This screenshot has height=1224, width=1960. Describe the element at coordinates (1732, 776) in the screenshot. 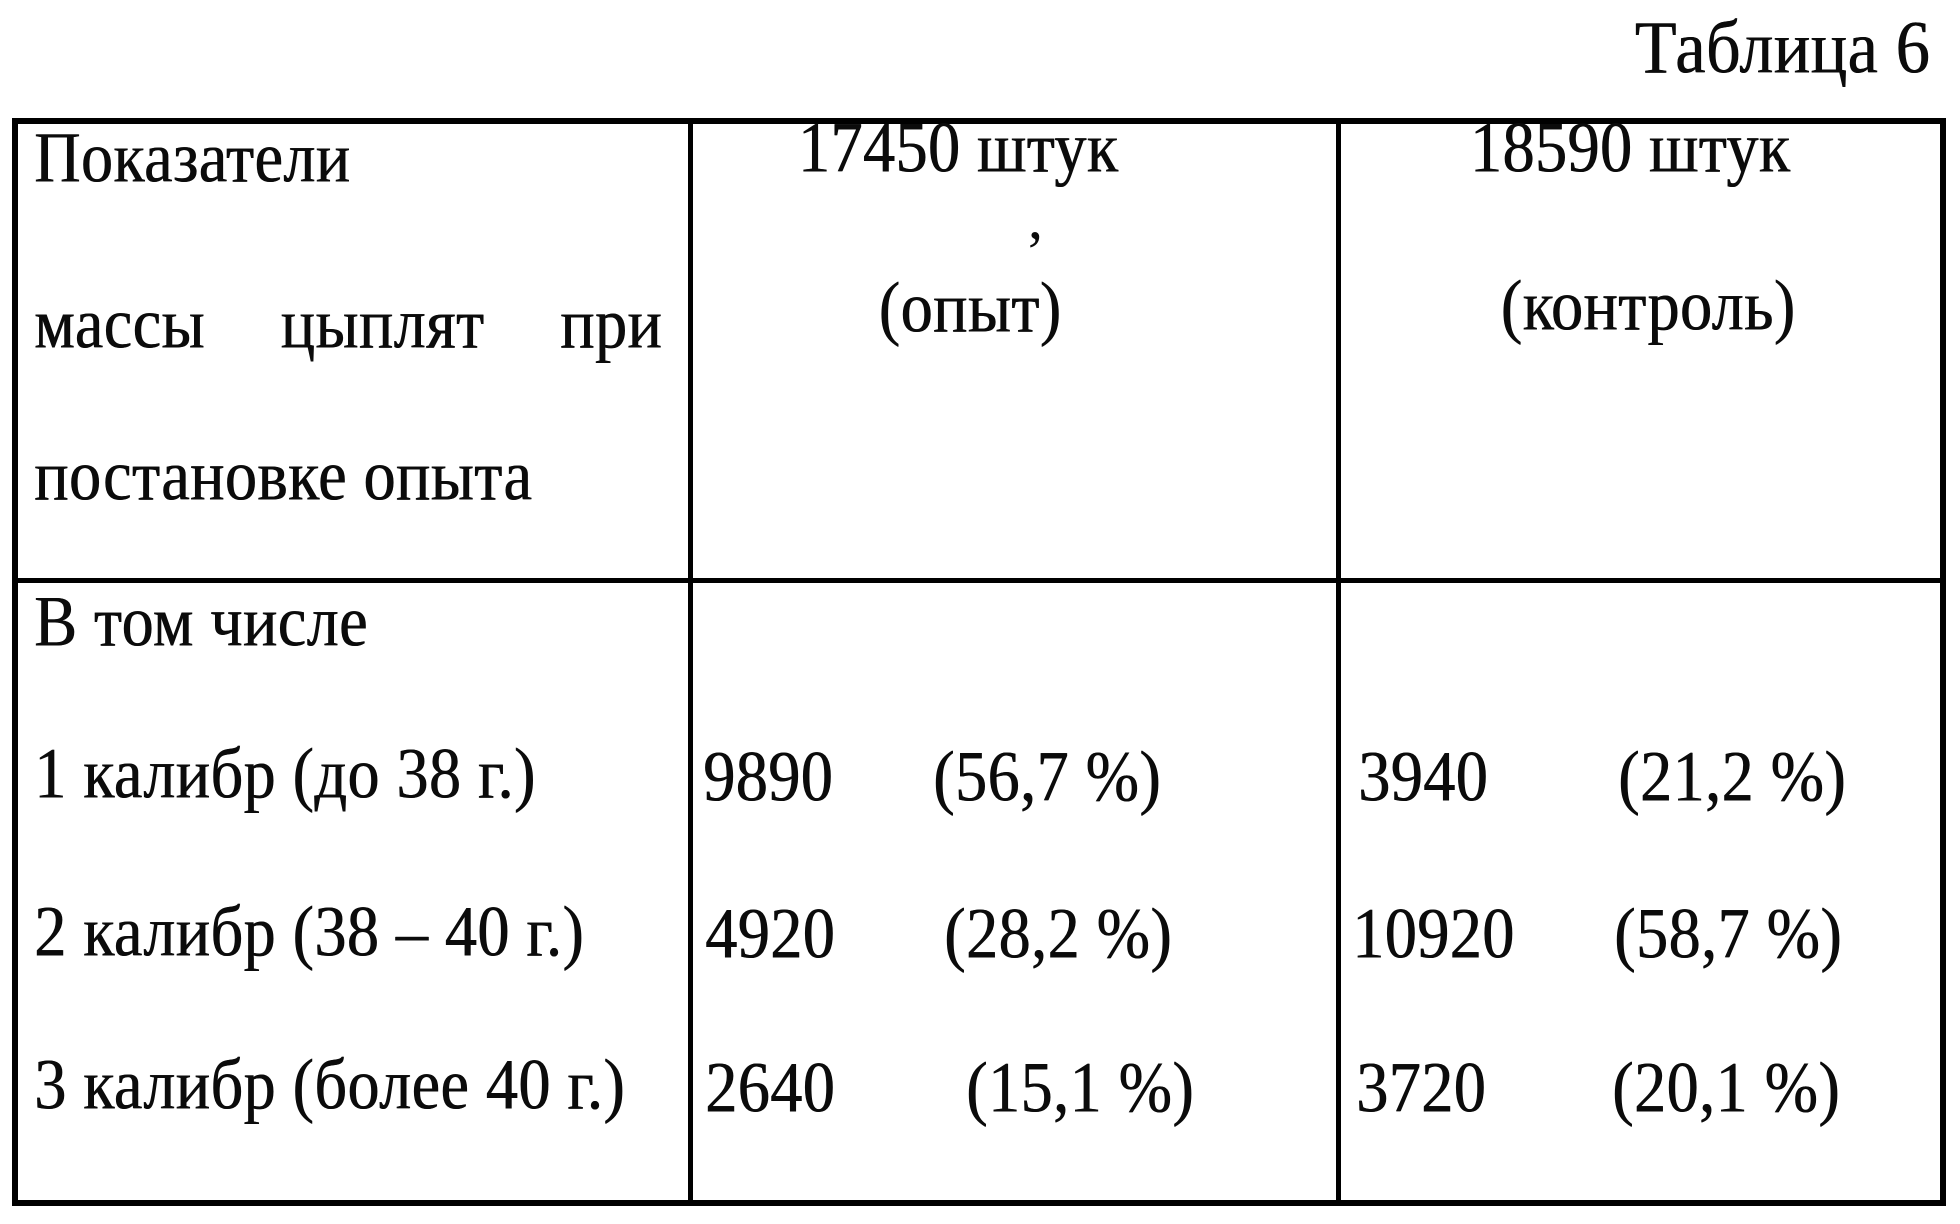

I see `control-percent-caliber-1: (21,2 %)` at that location.